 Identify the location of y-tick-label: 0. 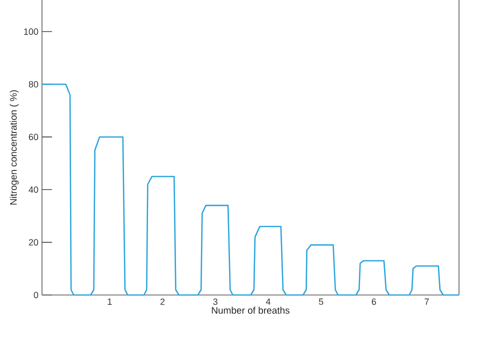
(36, 295).